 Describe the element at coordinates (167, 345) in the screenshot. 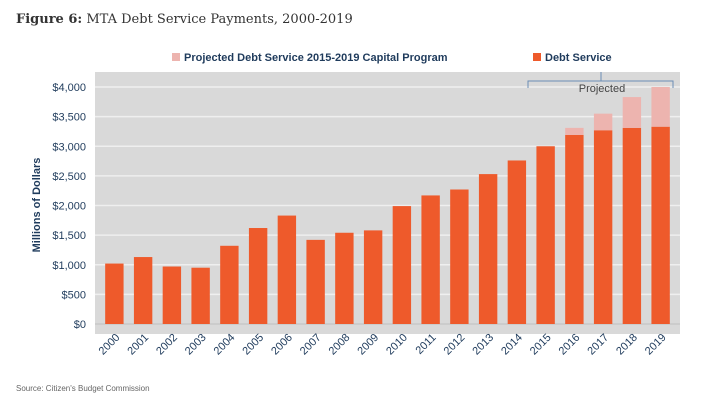

I see `x-tick-label: 2002` at that location.